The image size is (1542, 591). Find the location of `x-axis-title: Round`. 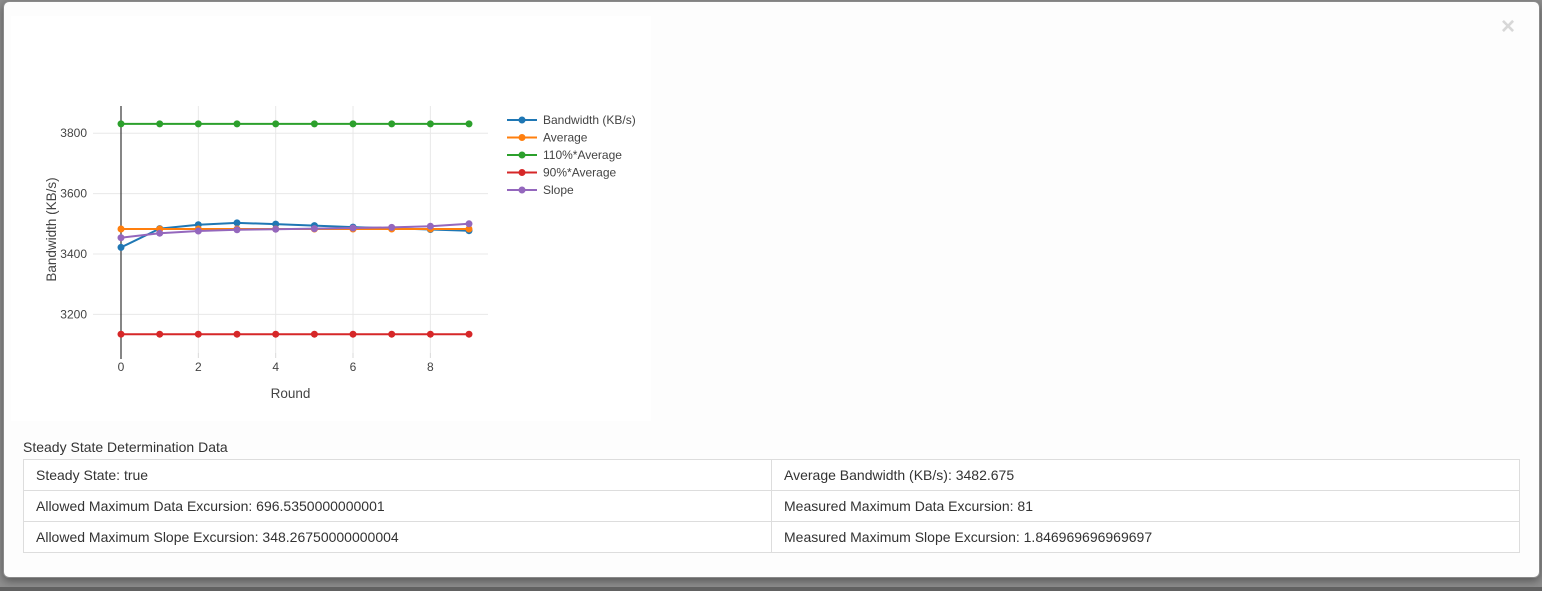

x-axis-title: Round is located at coordinates (291, 393).